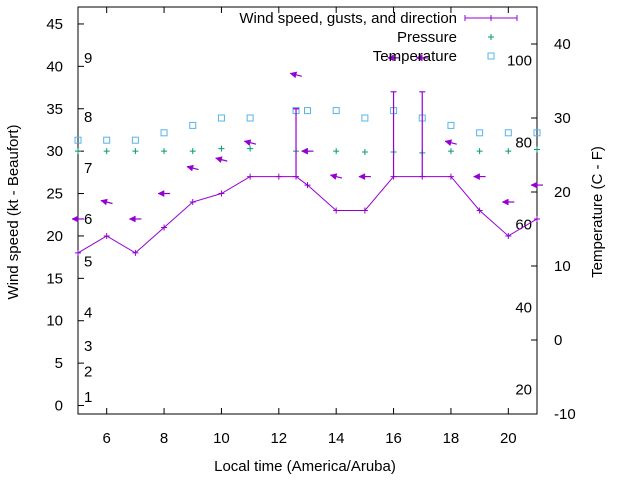 The height and width of the screenshot is (480, 640). I want to click on x-tick-label: 20, so click(508, 438).